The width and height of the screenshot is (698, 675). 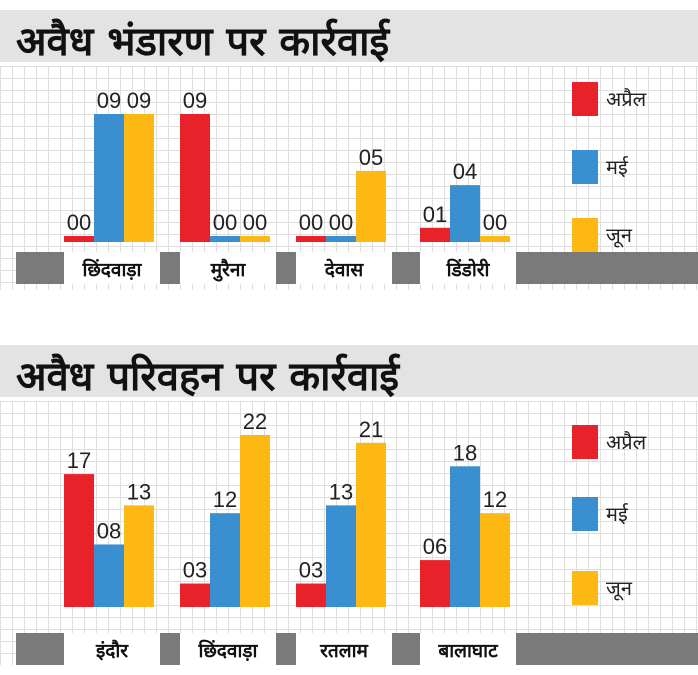 What do you see at coordinates (585, 167) in the screenshot?
I see `storage-legend-swatch-may` at bounding box center [585, 167].